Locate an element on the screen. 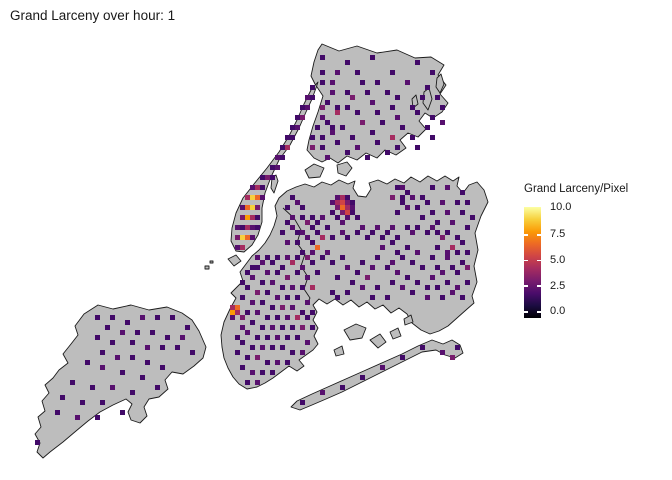  brooklyn-queens-boundary-line is located at coordinates (296, 256).